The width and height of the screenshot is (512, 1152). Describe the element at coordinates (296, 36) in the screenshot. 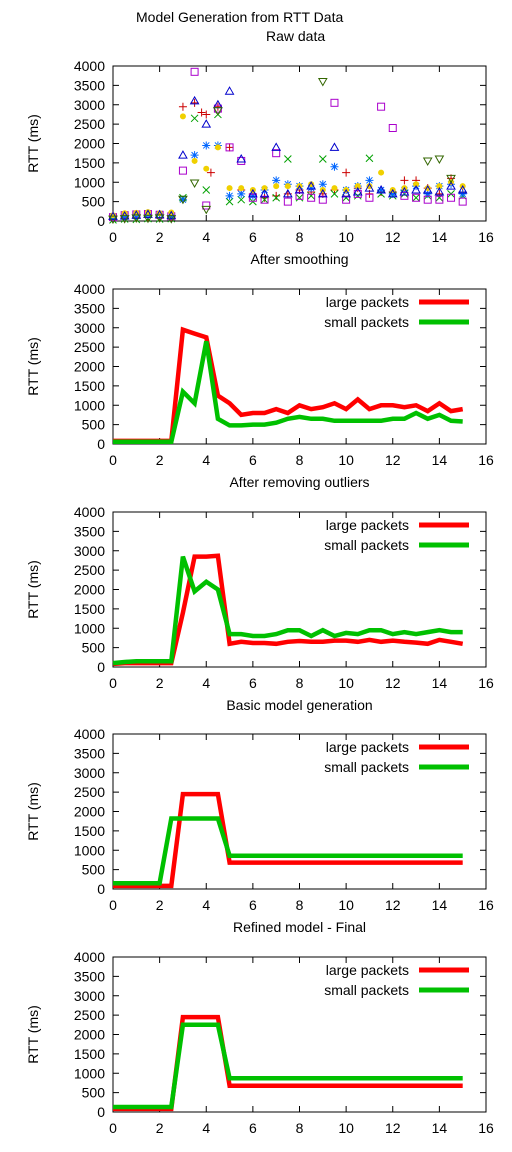

I see `chart-subtitle: Raw data` at that location.